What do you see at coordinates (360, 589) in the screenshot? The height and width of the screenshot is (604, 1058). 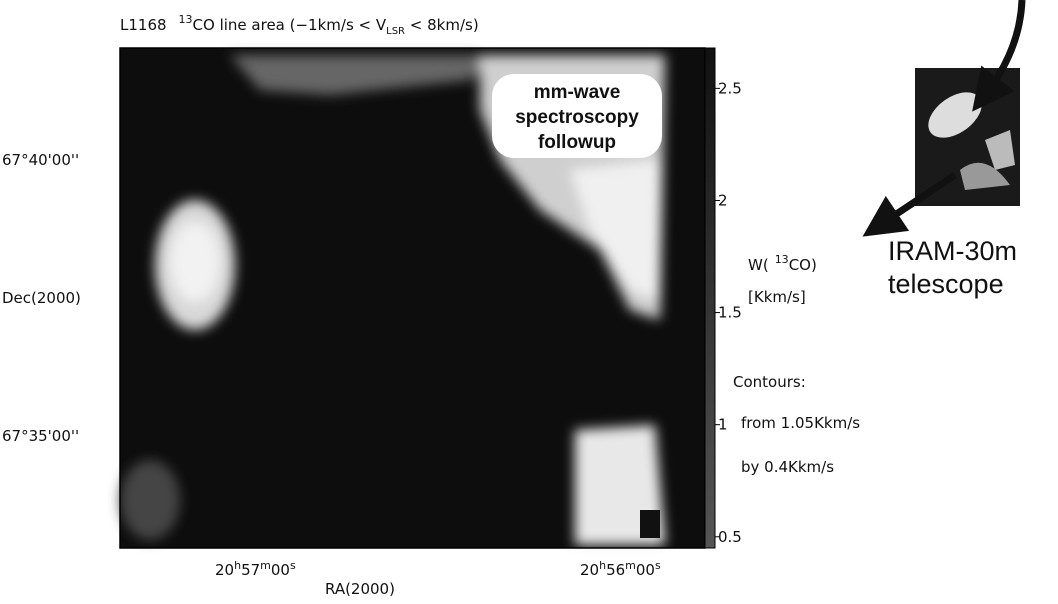 I see `ra-axis-label: RA(2000)` at bounding box center [360, 589].